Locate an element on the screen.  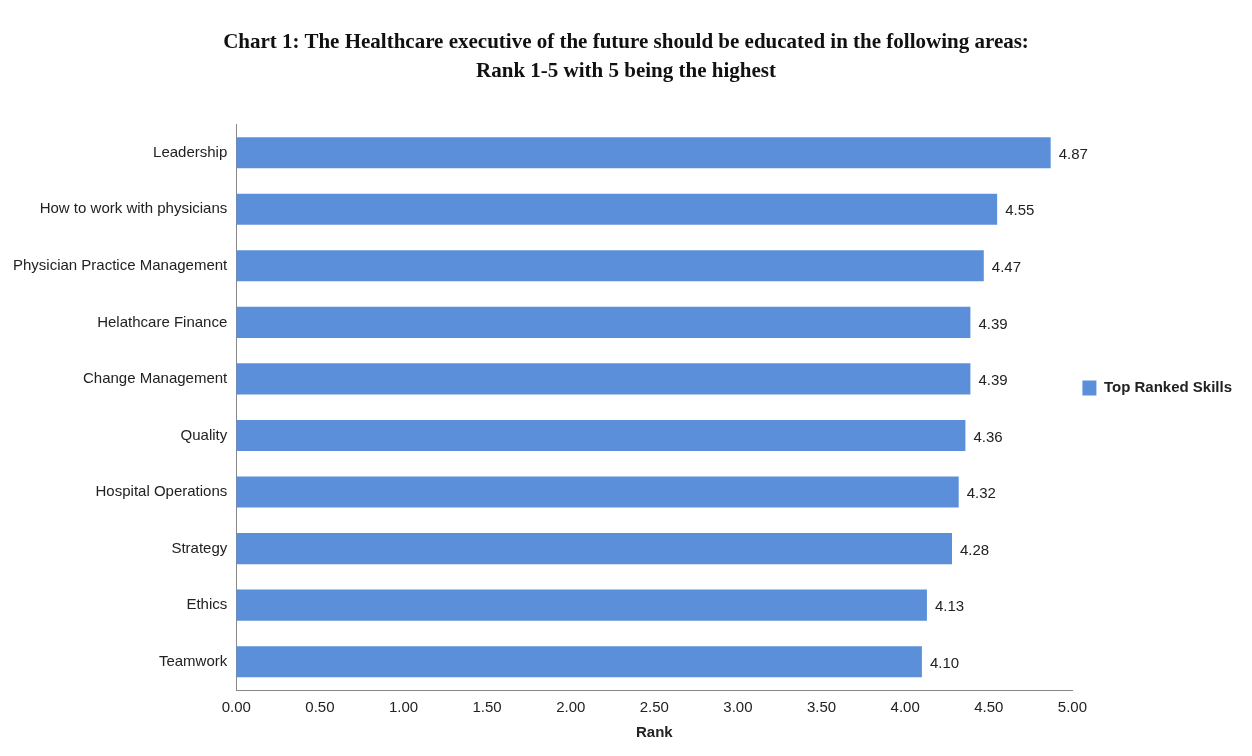
data-label: 4.32 is located at coordinates (981, 493).